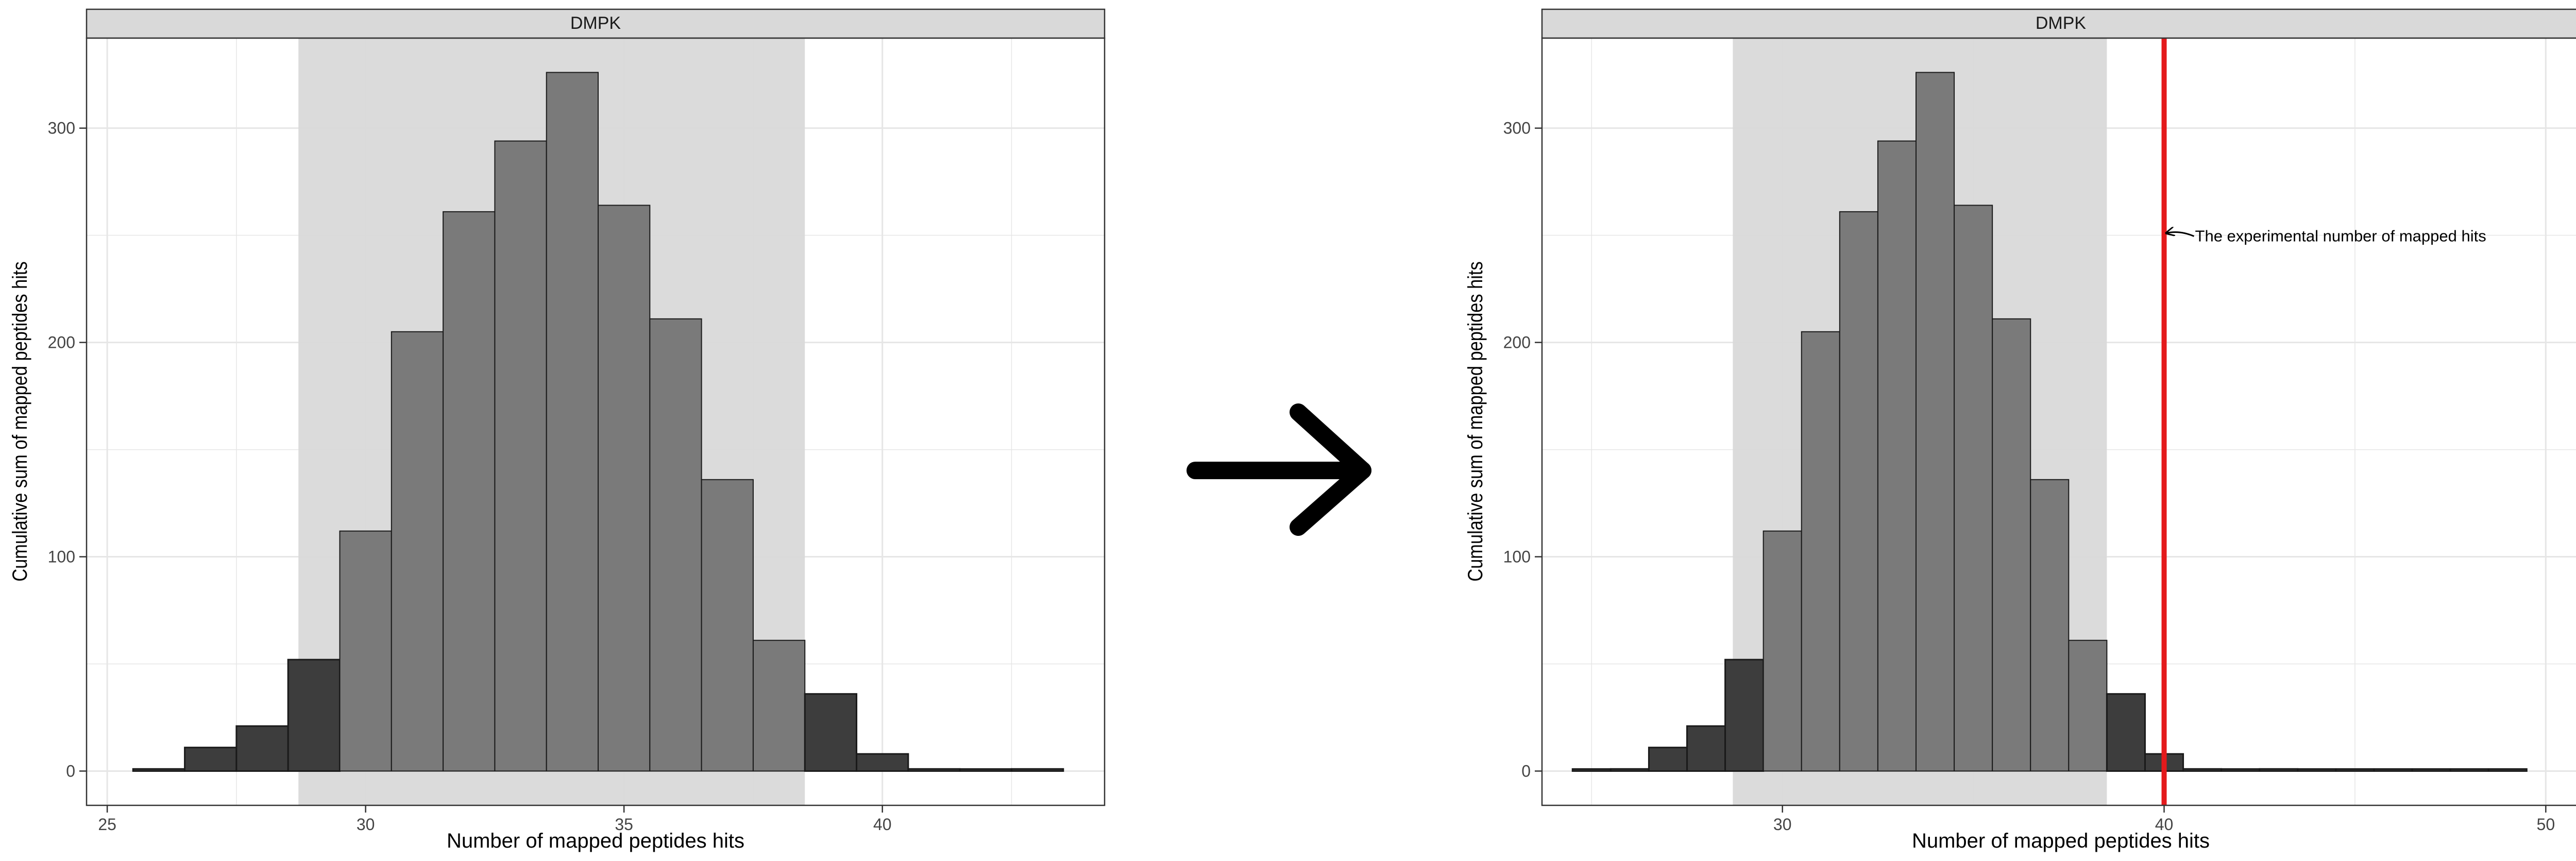 The width and height of the screenshot is (2576, 861). Describe the element at coordinates (2340, 236) in the screenshot. I see `annotation-label: The experimental number of mapped hits` at that location.